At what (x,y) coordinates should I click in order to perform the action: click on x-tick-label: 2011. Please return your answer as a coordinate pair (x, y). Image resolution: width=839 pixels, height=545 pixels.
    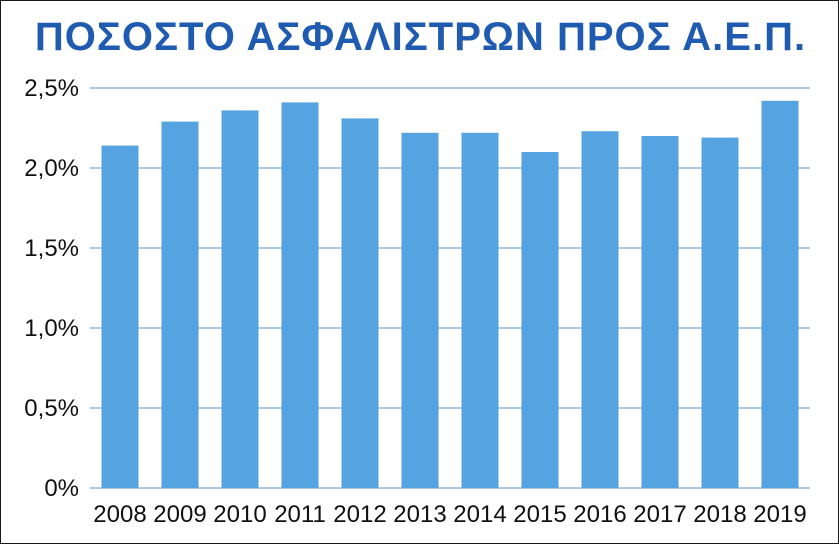
    Looking at the image, I should click on (300, 514).